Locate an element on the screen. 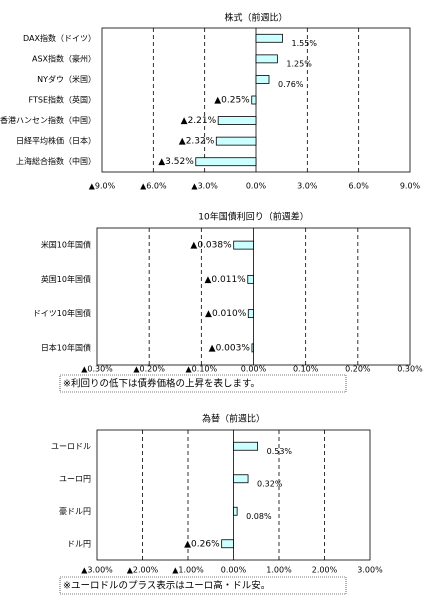 The image size is (425, 609). category-label: 米国10年国債 is located at coordinates (66, 245).